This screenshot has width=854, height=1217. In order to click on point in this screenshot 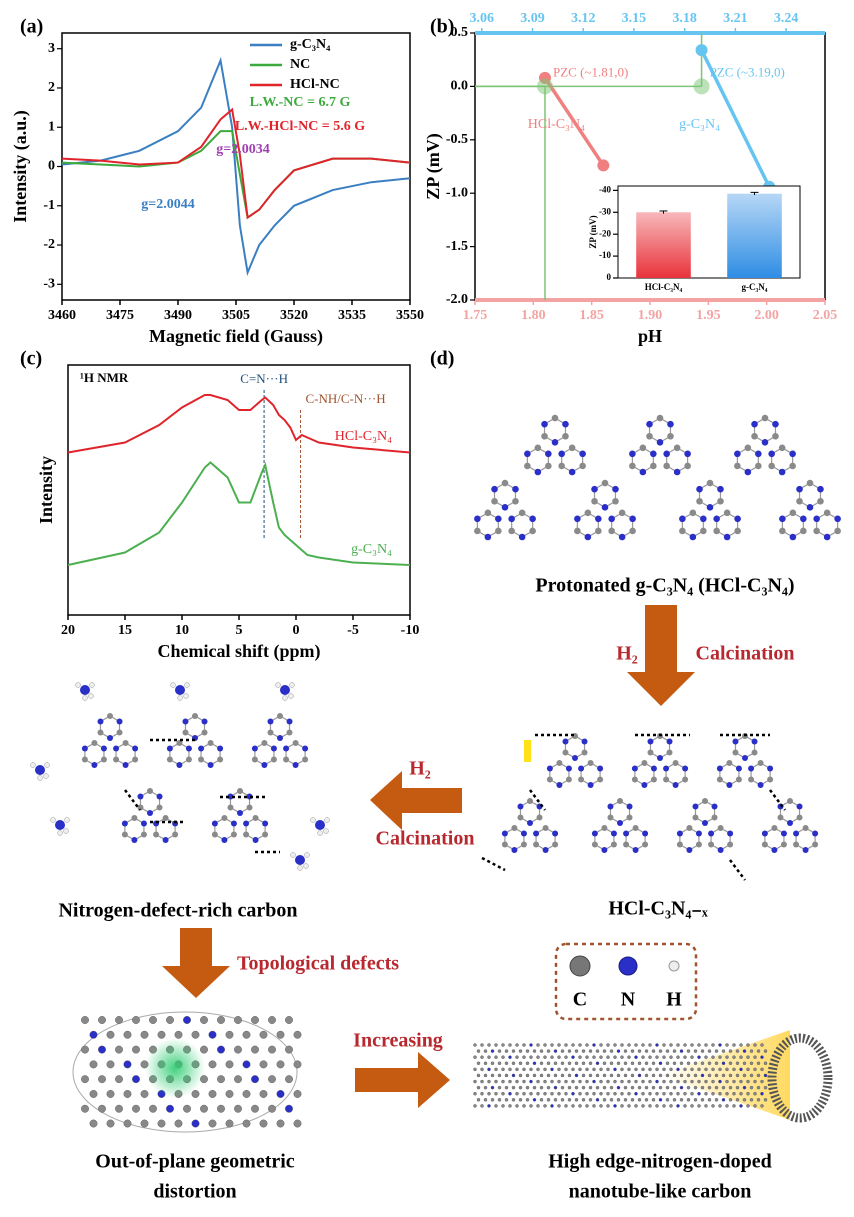, I will do `click(603, 165)`.